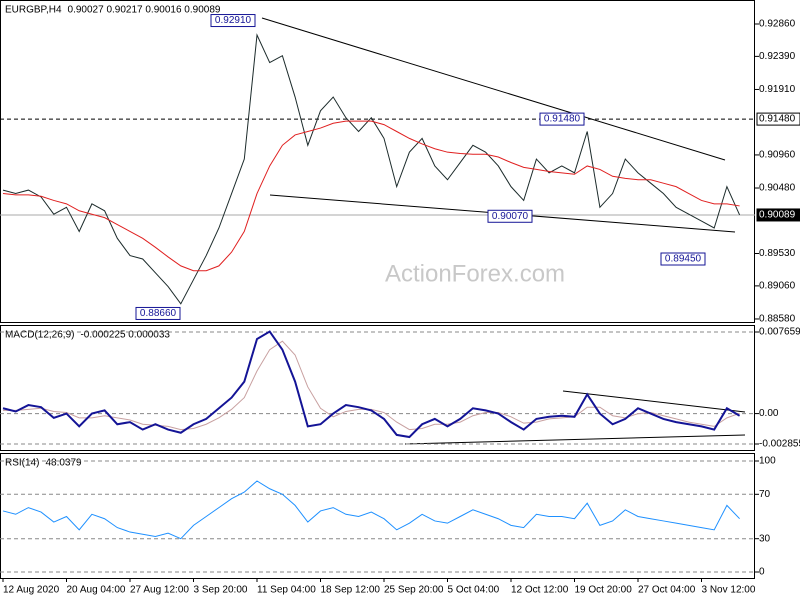 Image resolution: width=800 pixels, height=600 pixels. I want to click on annotation-label: 0.91480, so click(562, 119).